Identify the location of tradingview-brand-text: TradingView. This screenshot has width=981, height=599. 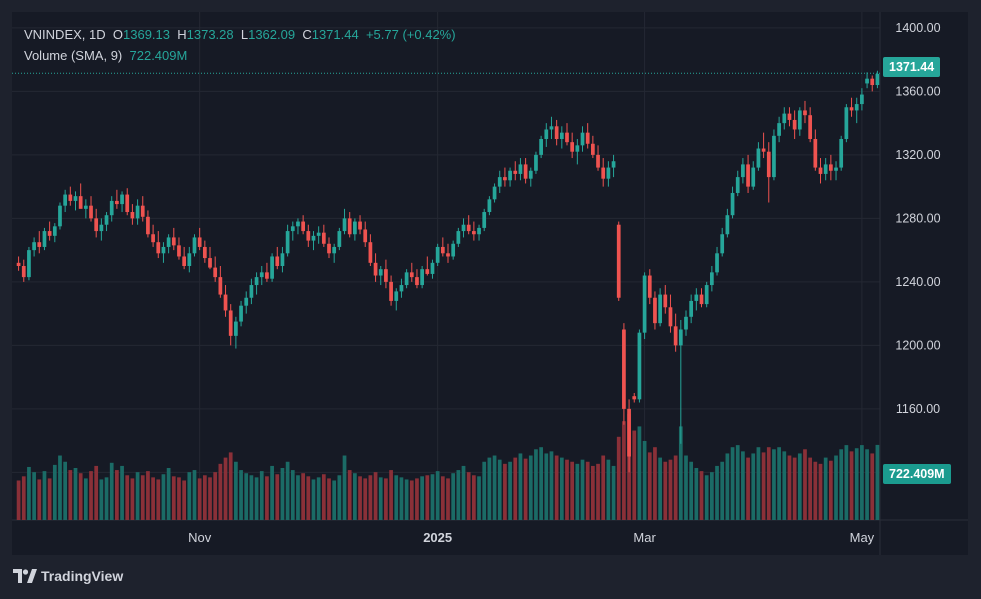
(82, 576).